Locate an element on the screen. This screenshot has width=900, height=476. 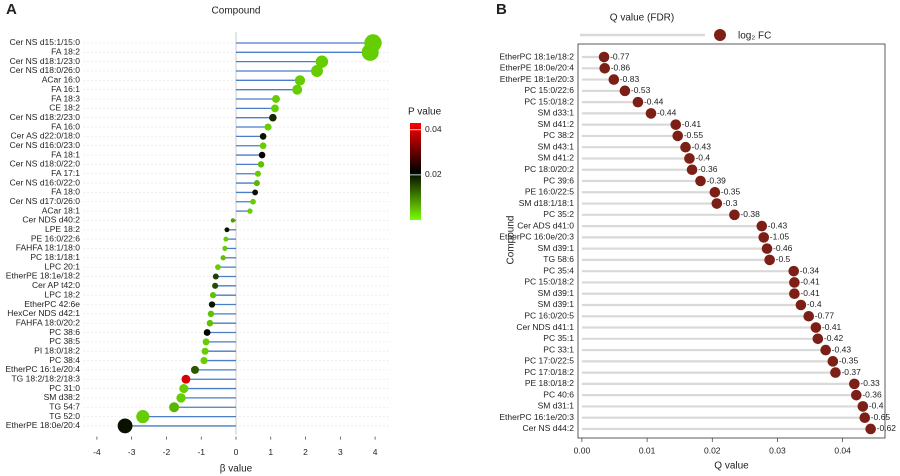
y-tick-label: PC 38:5 is located at coordinates (64, 341).